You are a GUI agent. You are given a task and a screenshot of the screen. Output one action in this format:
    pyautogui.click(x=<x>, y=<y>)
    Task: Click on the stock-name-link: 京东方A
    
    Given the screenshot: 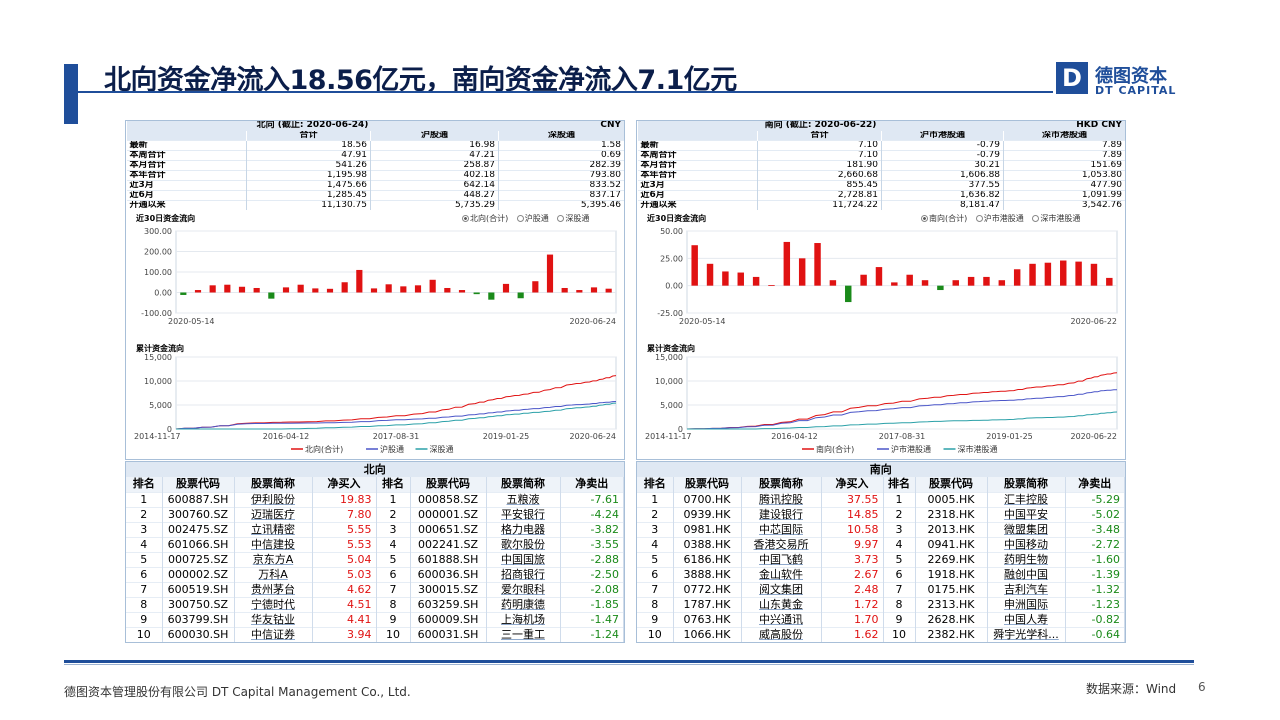 What is the action you would take?
    pyautogui.click(x=273, y=559)
    